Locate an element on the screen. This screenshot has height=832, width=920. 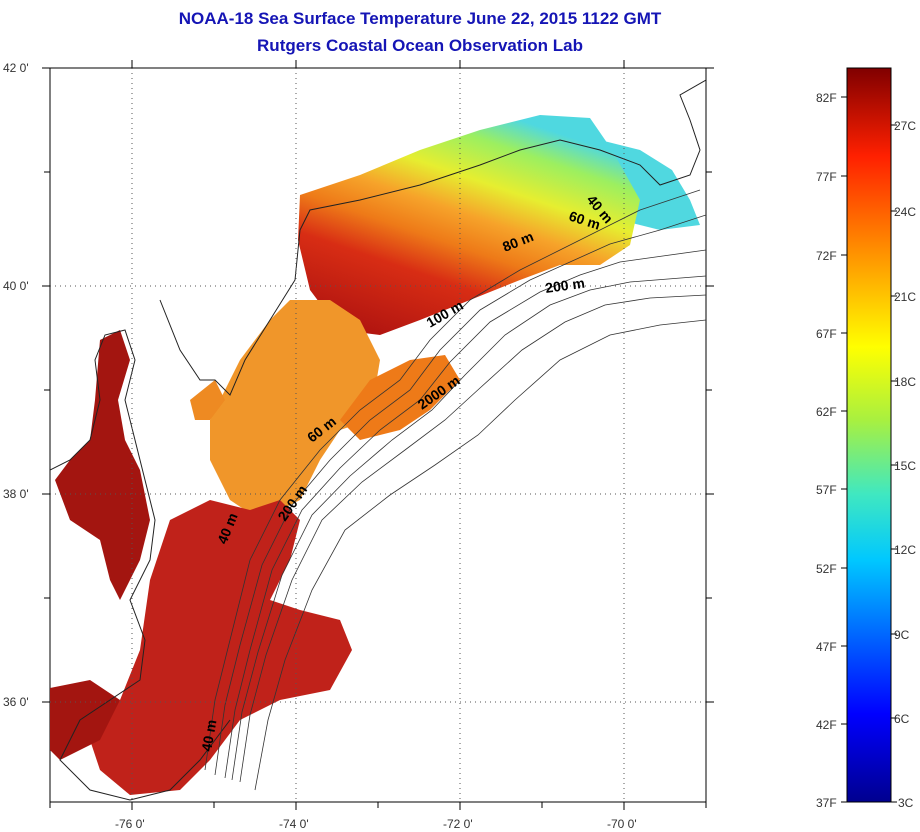
delaware-bay is located at coordinates (207, 400).